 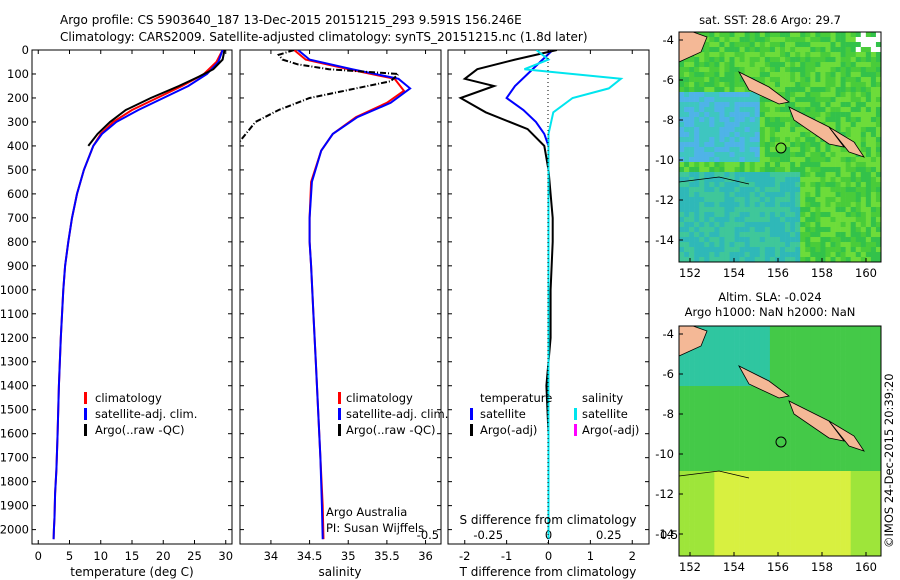 I want to click on depth-tick-label: 200, so click(x=18, y=98).